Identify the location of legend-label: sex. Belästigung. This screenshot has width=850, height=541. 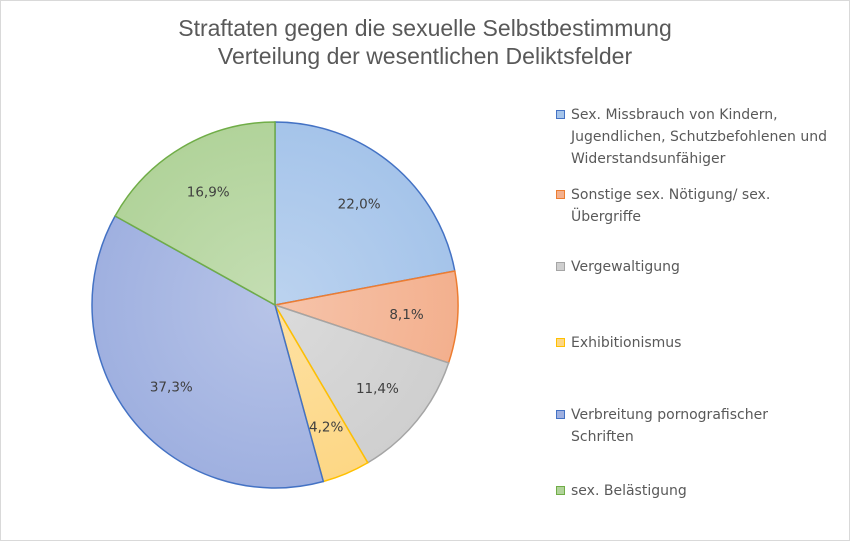
(629, 491).